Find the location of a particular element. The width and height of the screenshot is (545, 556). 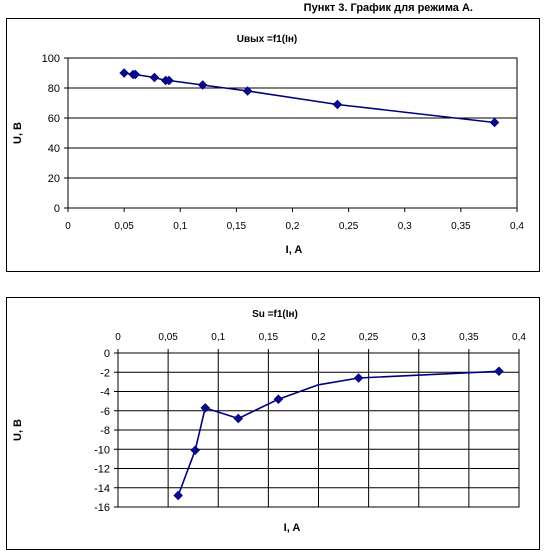

y-tick-label: -6 is located at coordinates (105, 412).